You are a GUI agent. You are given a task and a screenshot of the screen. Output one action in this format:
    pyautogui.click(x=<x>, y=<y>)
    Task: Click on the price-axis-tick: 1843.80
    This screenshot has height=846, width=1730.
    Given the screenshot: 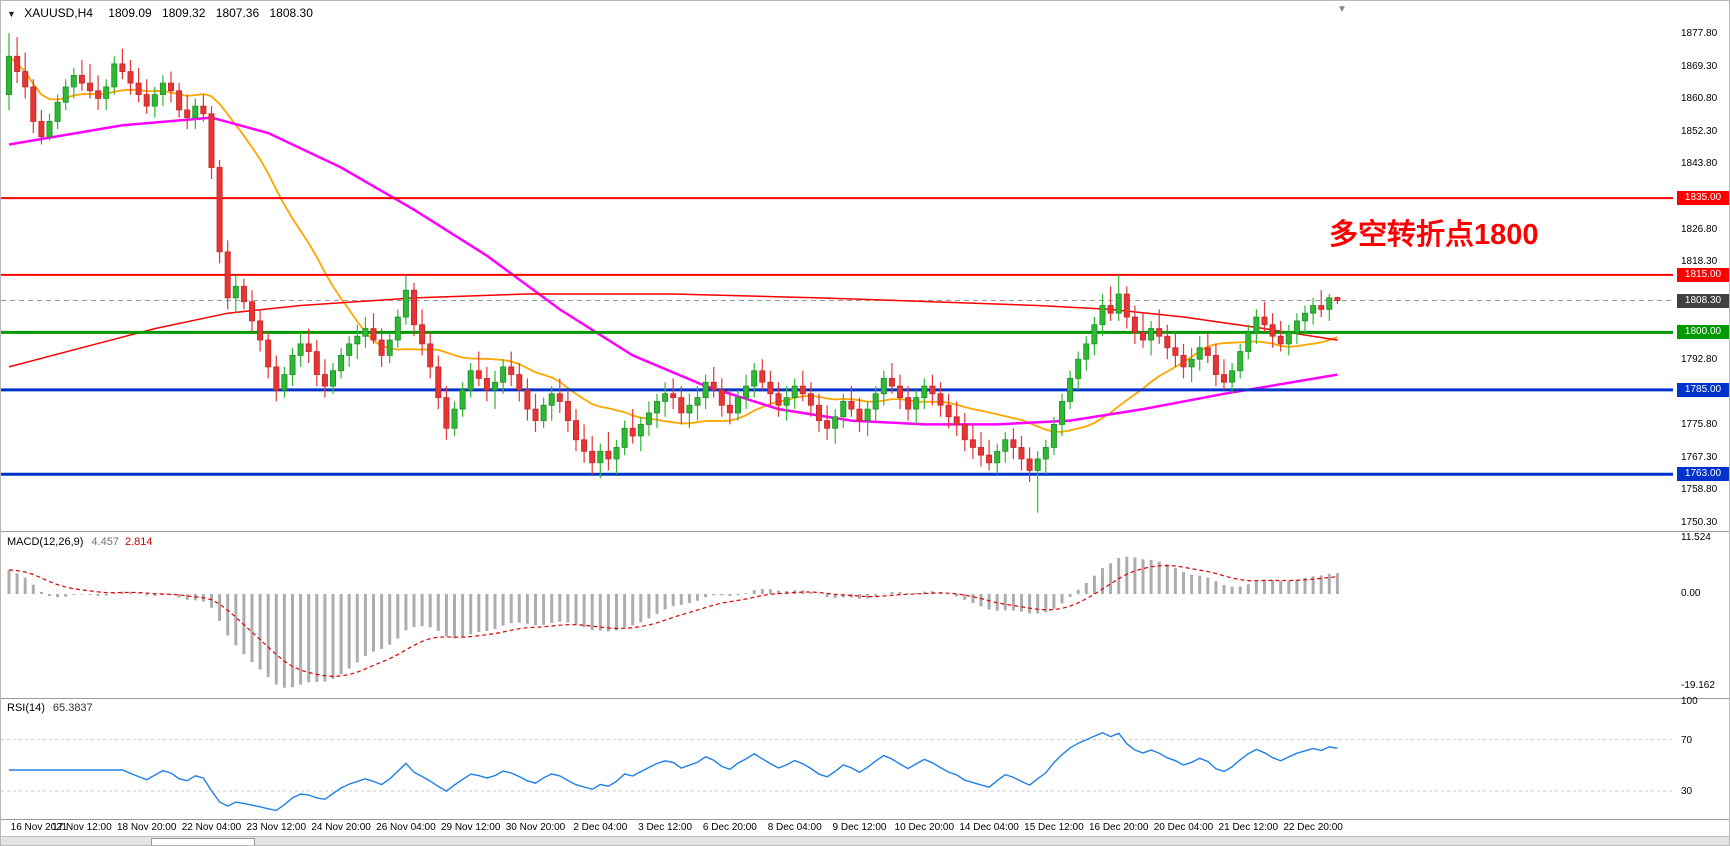 What is the action you would take?
    pyautogui.click(x=1699, y=164)
    